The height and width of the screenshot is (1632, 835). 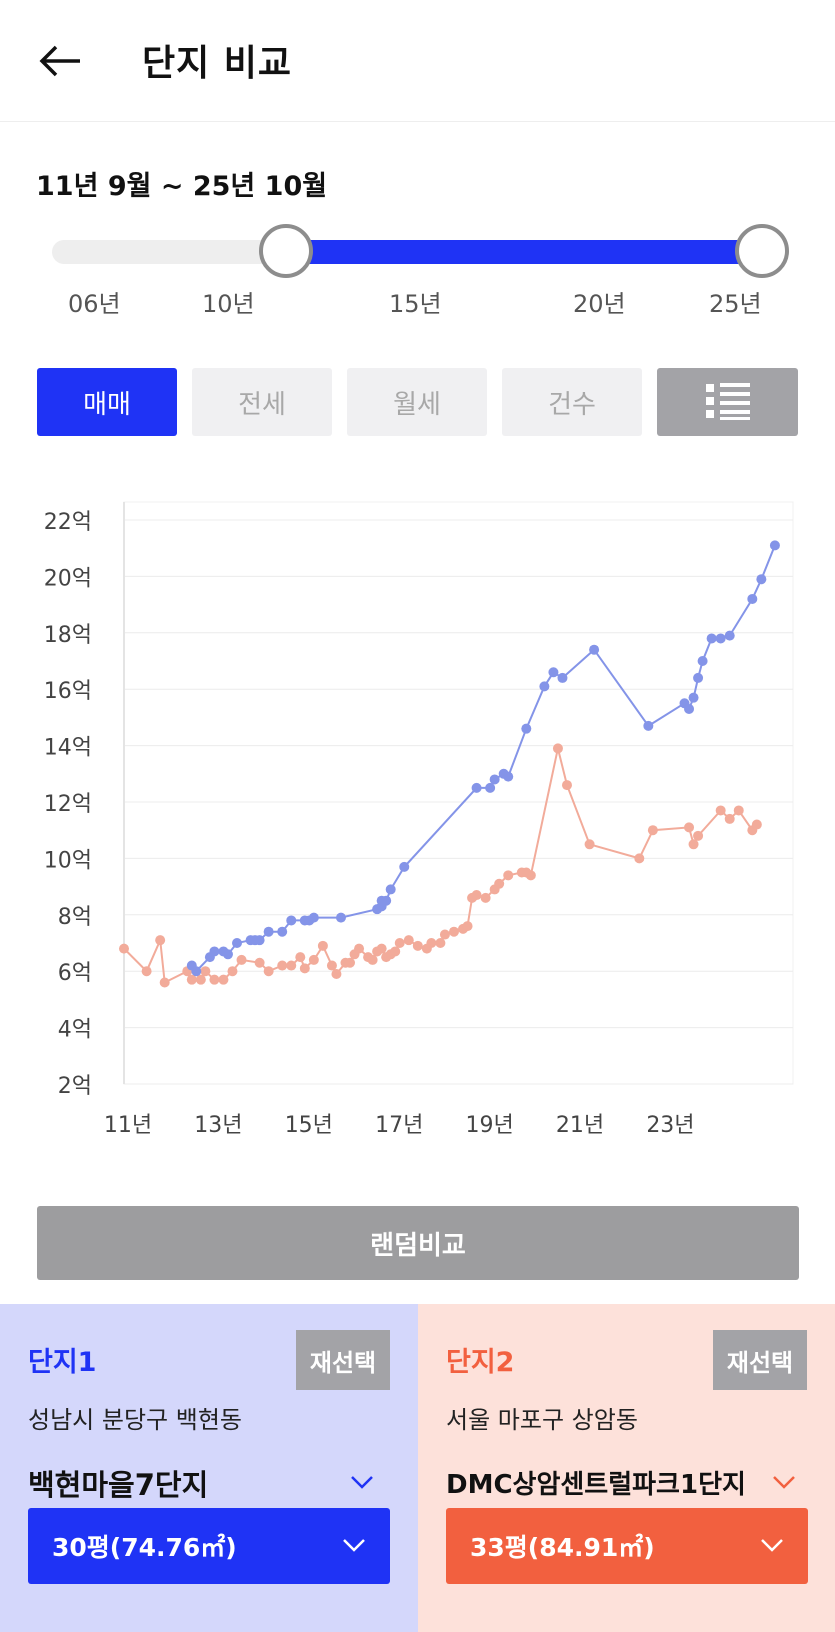 What do you see at coordinates (135, 1420) in the screenshot?
I see `complex1-location: 성남시 분당구 백현동` at bounding box center [135, 1420].